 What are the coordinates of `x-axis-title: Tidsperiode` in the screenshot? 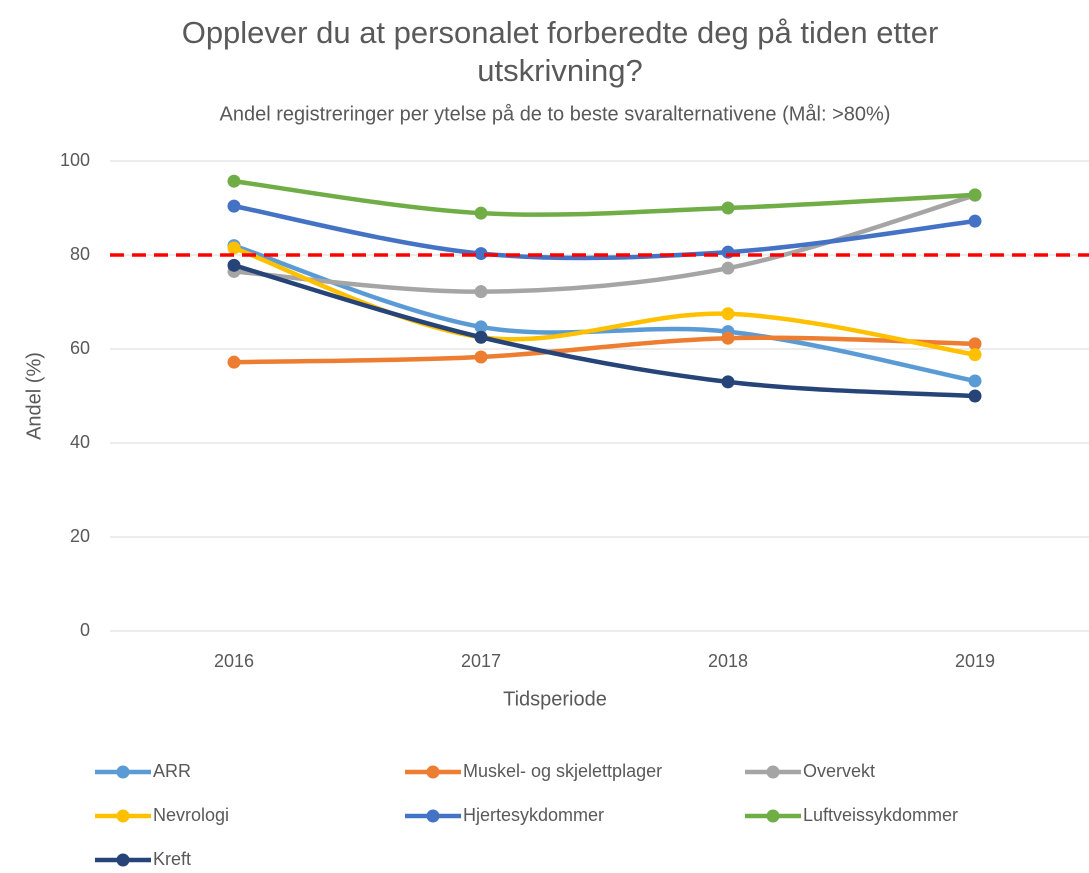 It's located at (555, 699).